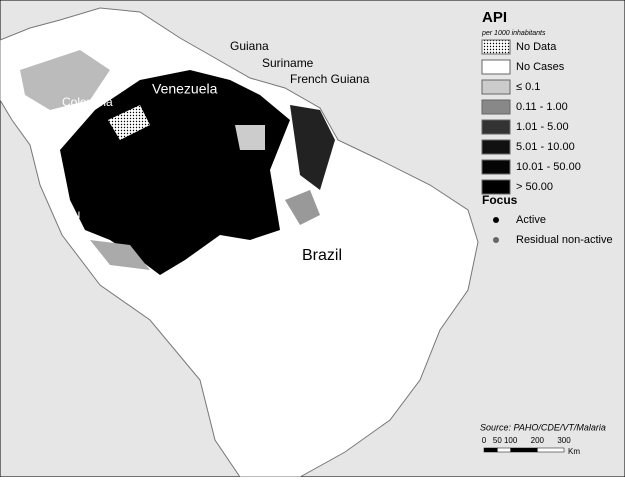 This screenshot has width=625, height=482. Describe the element at coordinates (528, 87) in the screenshot. I see `legend-label: ≤ 0.1` at that location.